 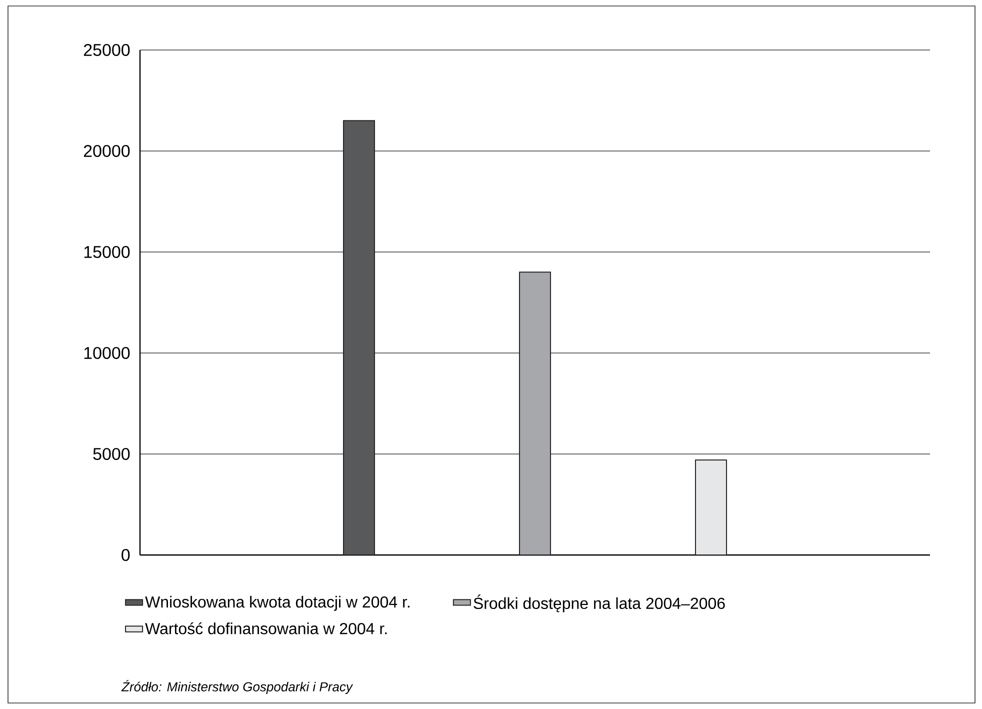 What do you see at coordinates (599, 603) in the screenshot?
I see `legend-label: Środki dostępne na lata 2004–2006` at bounding box center [599, 603].